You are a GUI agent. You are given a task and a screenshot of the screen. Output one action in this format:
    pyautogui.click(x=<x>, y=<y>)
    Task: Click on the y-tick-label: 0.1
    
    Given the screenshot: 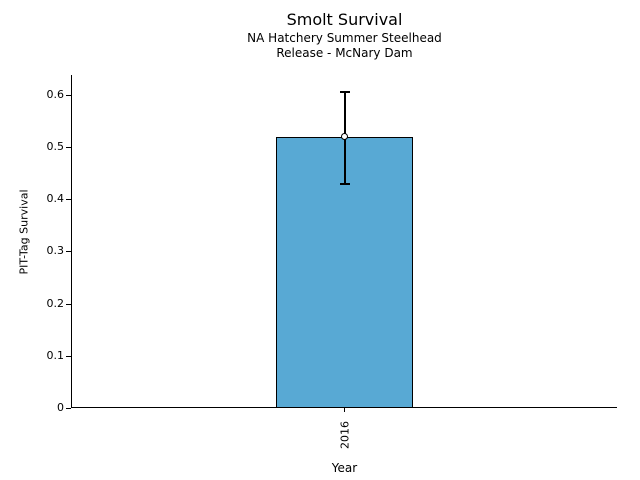 What is the action you would take?
    pyautogui.click(x=55, y=355)
    